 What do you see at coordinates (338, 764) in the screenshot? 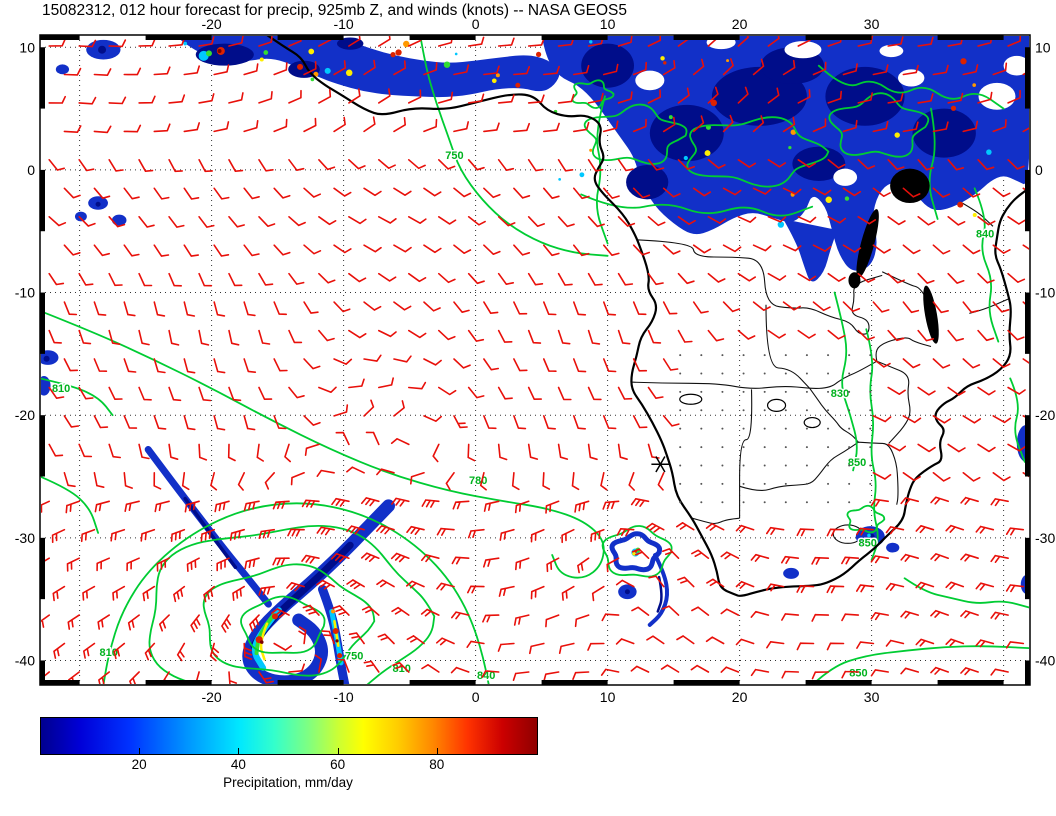
I see `colorbar-tick-label: 60` at bounding box center [338, 764].